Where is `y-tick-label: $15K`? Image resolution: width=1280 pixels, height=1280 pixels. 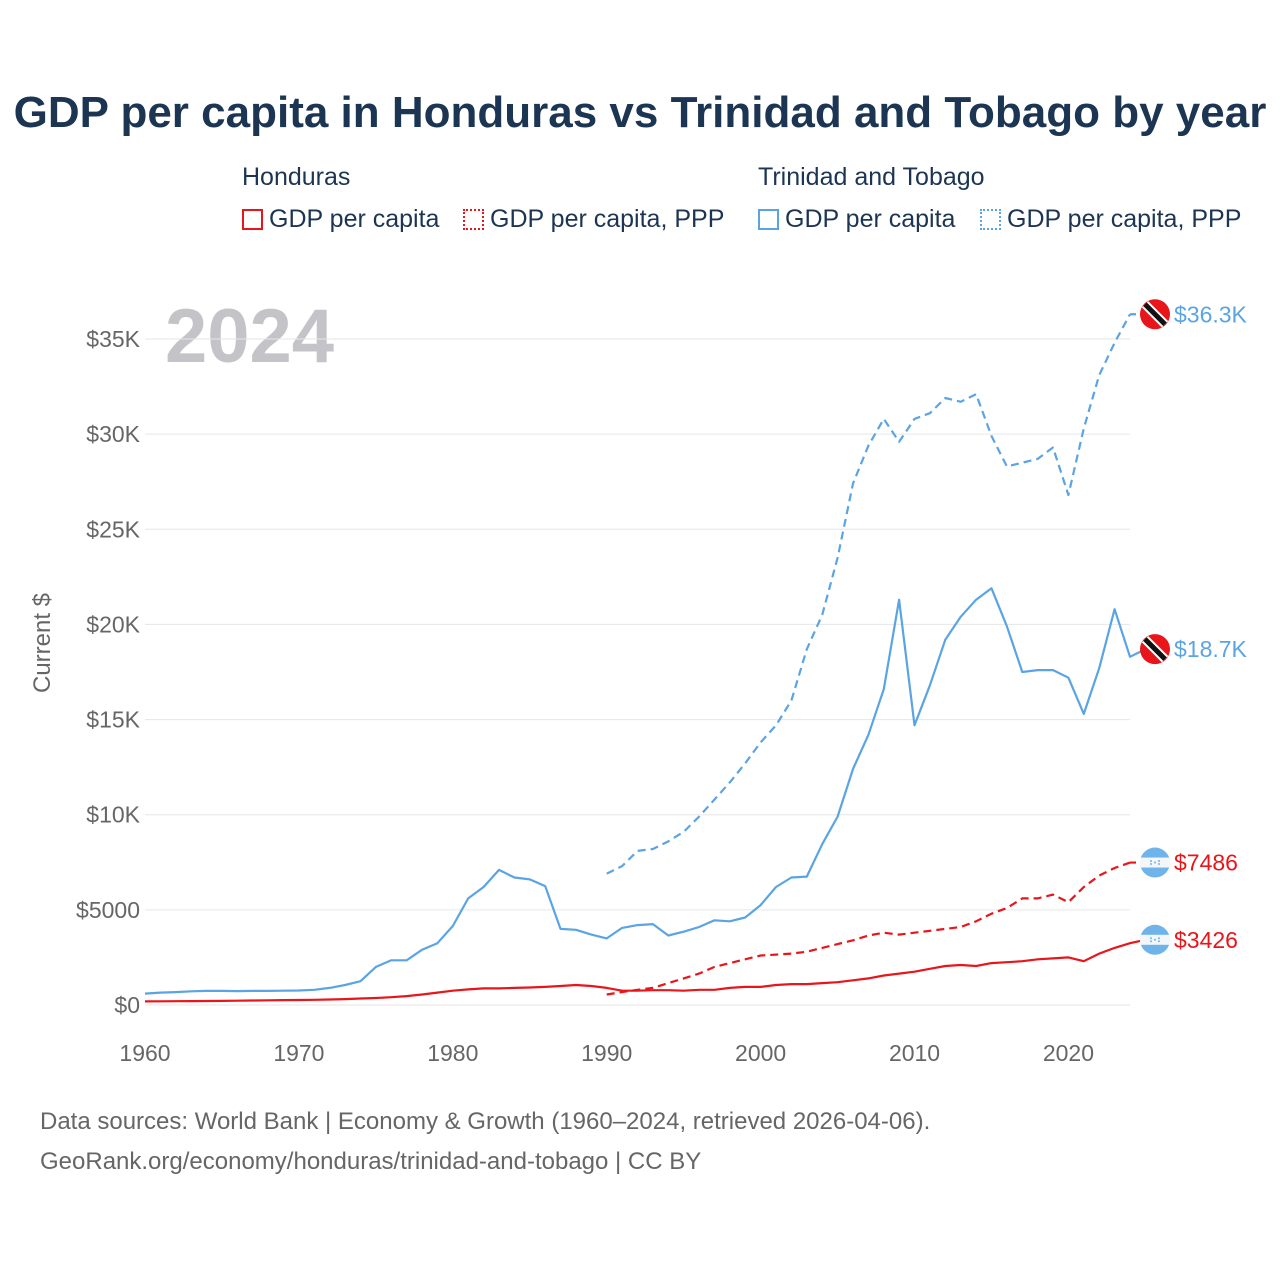
y-tick-label: $15K is located at coordinates (113, 720).